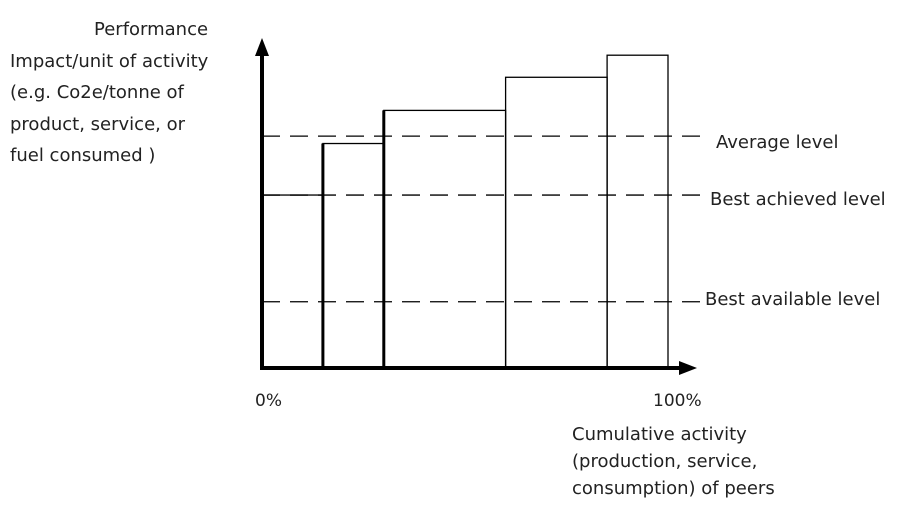 The width and height of the screenshot is (911, 507). Describe the element at coordinates (151, 29) in the screenshot. I see `y-axis-label-line: Performance` at that location.